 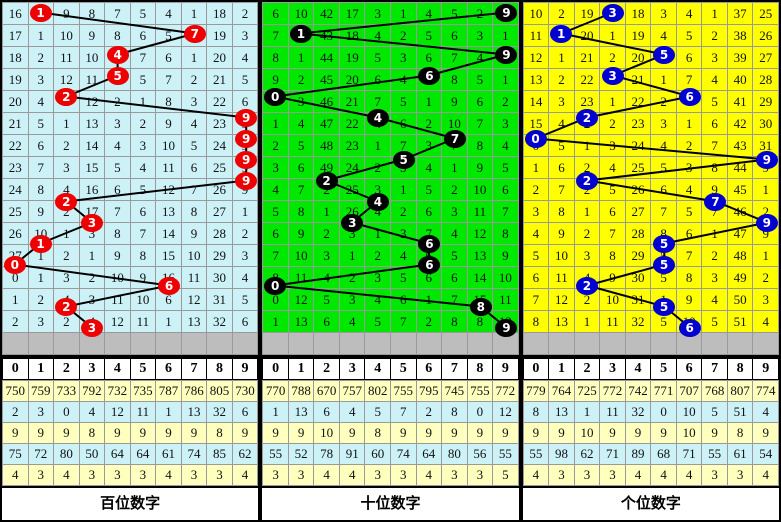 What do you see at coordinates (740, 79) in the screenshot?
I see `cell-r3-c8: 40` at bounding box center [740, 79].